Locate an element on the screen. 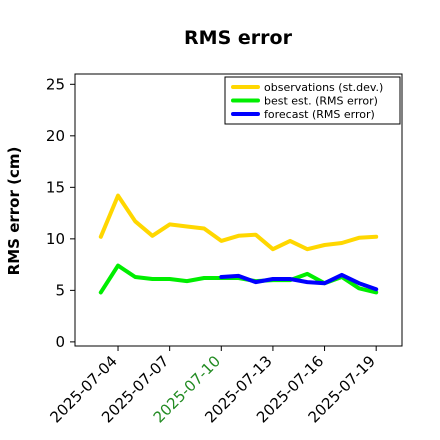  y-tick-label: 15 is located at coordinates (55, 187).